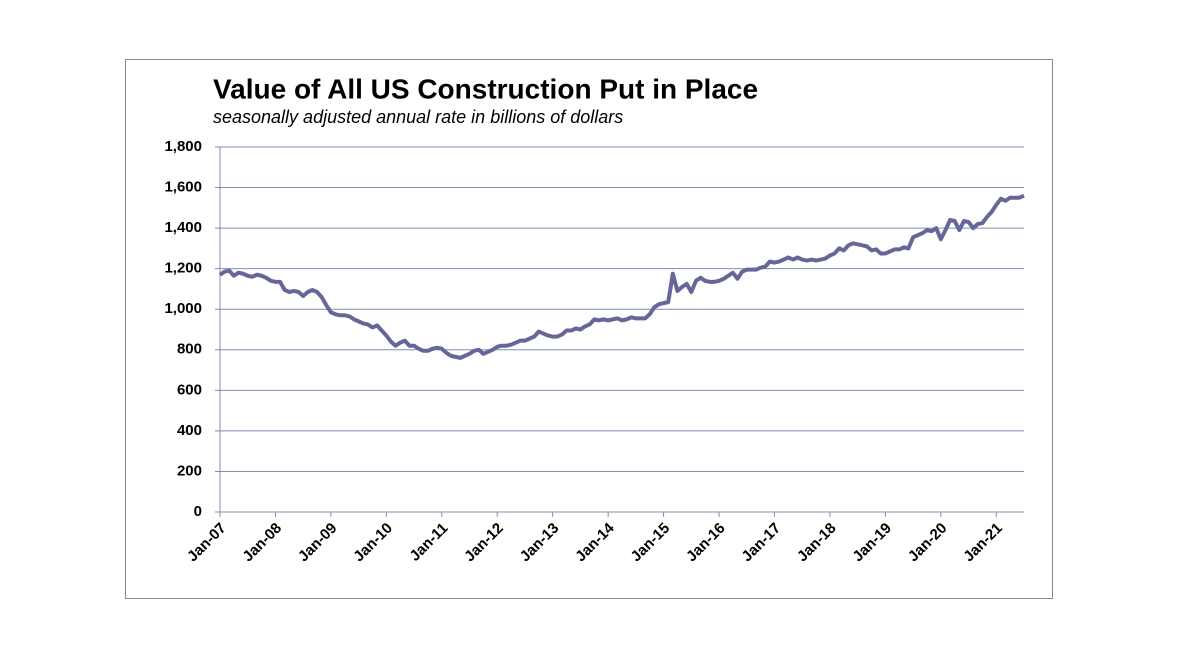 The width and height of the screenshot is (1180, 667). Describe the element at coordinates (189, 349) in the screenshot. I see `y-tick-label: 800` at that location.